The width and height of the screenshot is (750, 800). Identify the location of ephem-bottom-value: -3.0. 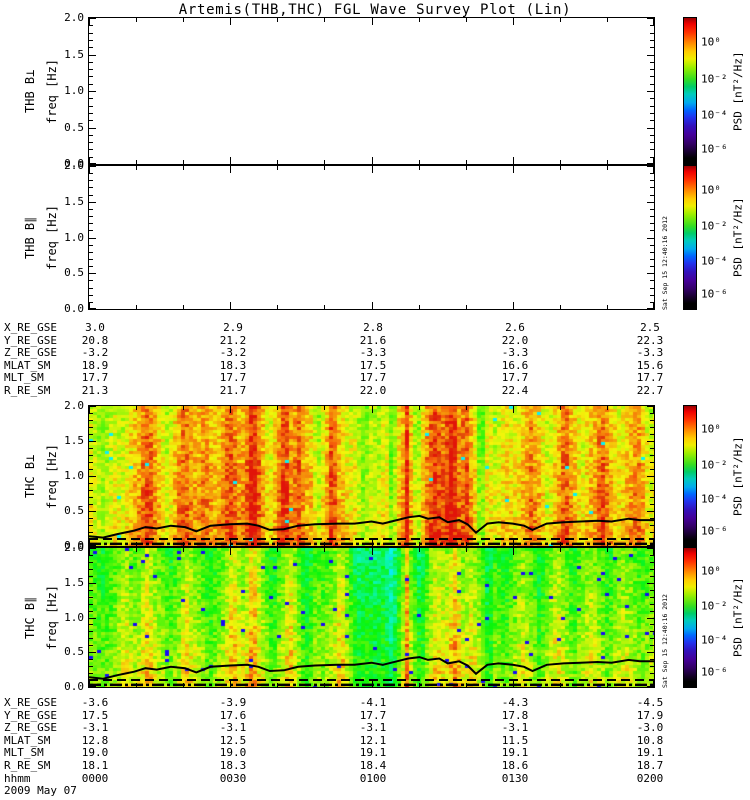
(650, 728).